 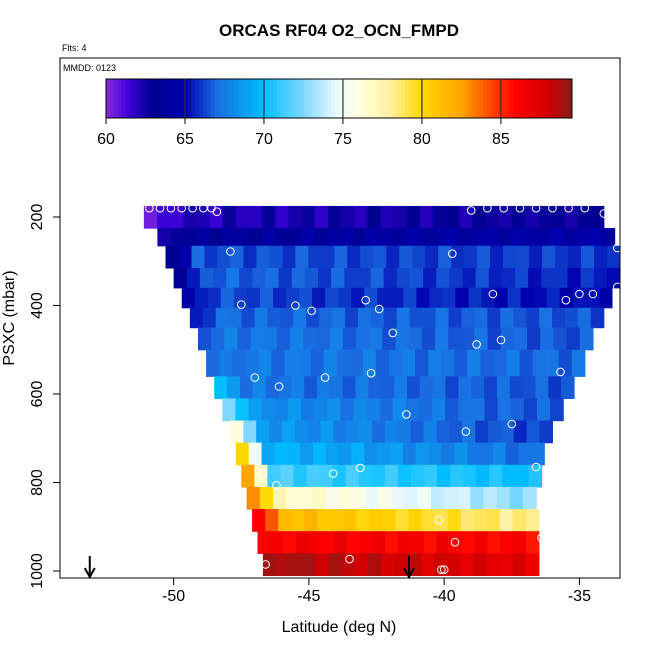 What do you see at coordinates (303, 113) in the screenshot?
I see `colorbar-ticks: 60 65 70 75 80 85` at bounding box center [303, 113].